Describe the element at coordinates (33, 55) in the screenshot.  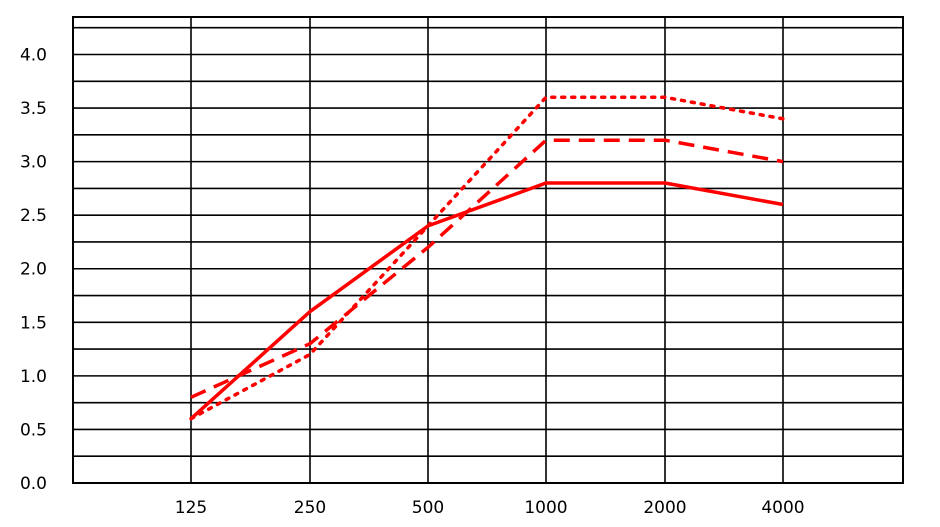
I see `y-tick-label: 4.0` at that location.